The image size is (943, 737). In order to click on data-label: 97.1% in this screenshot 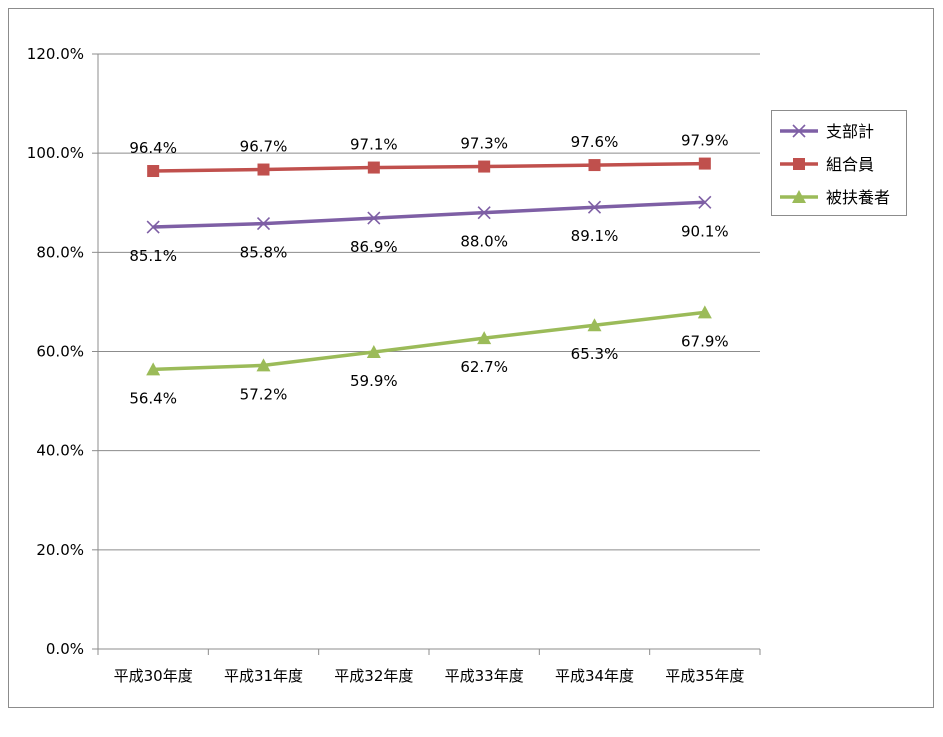, I will do `click(374, 145)`.